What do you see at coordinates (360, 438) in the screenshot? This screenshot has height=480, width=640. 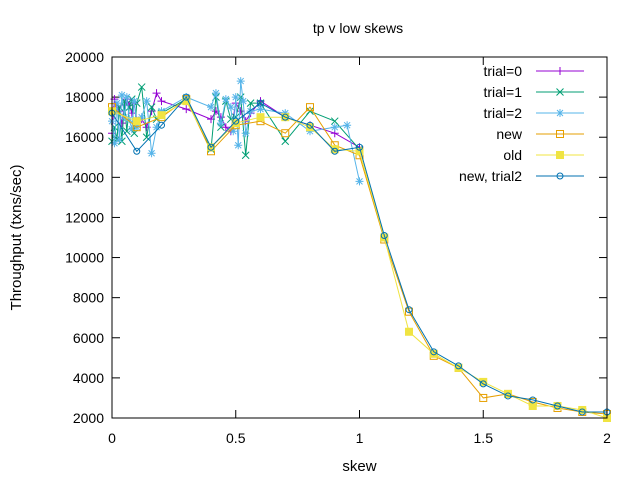 I see `x-tick-label: 1` at bounding box center [360, 438].